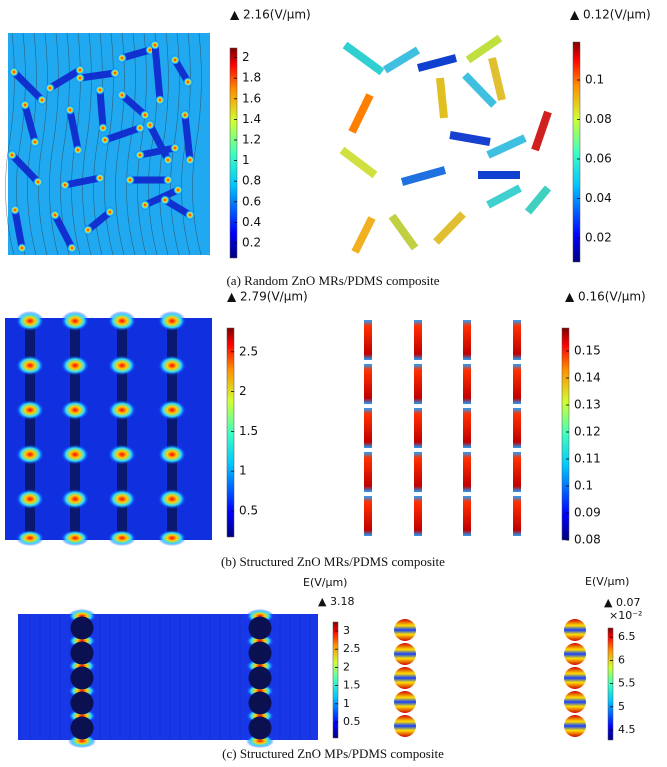 The width and height of the screenshot is (667, 767). Describe the element at coordinates (587, 513) in the screenshot. I see `colorbar-tick-label: 0.09` at that location.